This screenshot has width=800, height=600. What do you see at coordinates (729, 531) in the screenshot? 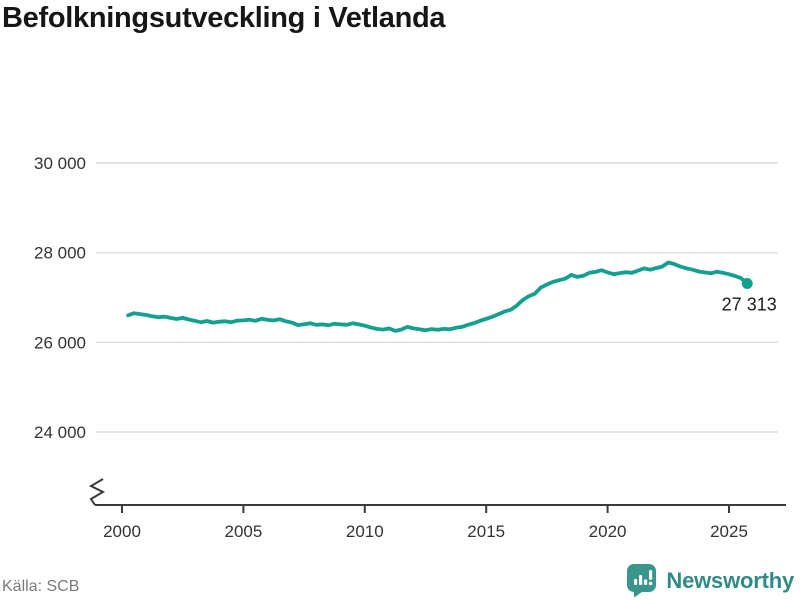
I see `x-axis-label: 2025` at bounding box center [729, 531].